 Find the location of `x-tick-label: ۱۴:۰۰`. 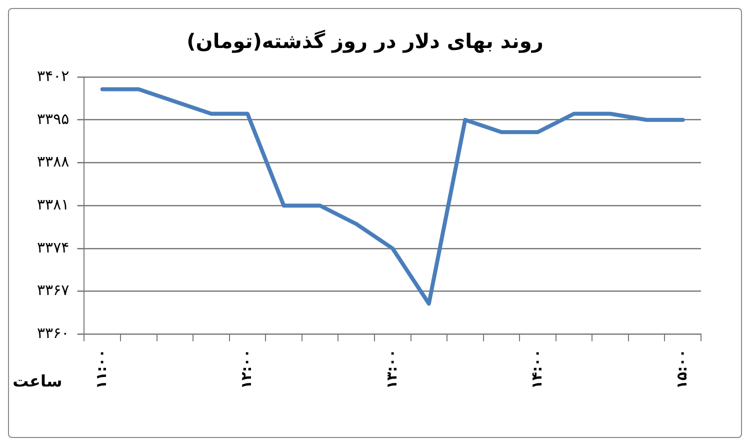

x-tick-label: ۱۴:۰۰ is located at coordinates (537, 369).